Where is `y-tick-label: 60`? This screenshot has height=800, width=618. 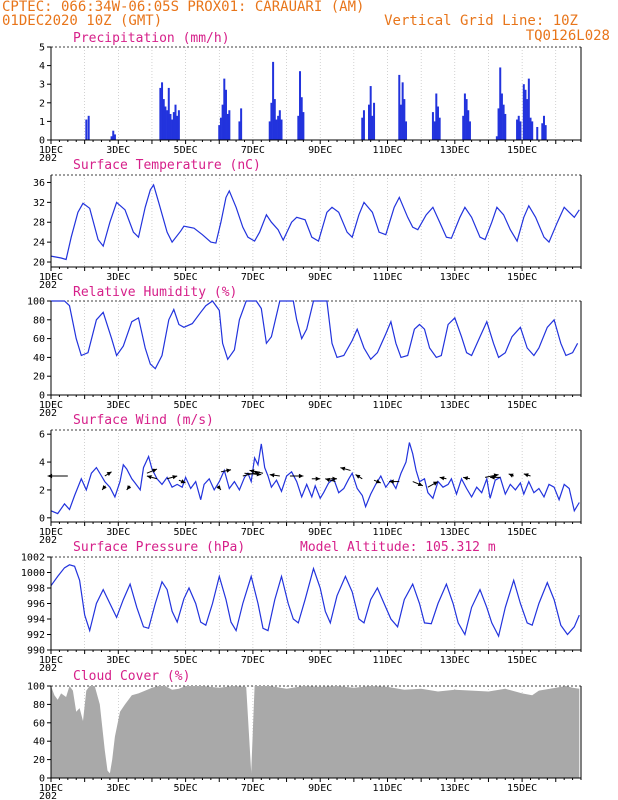
y-tick-label: 60 is located at coordinates (39, 339).